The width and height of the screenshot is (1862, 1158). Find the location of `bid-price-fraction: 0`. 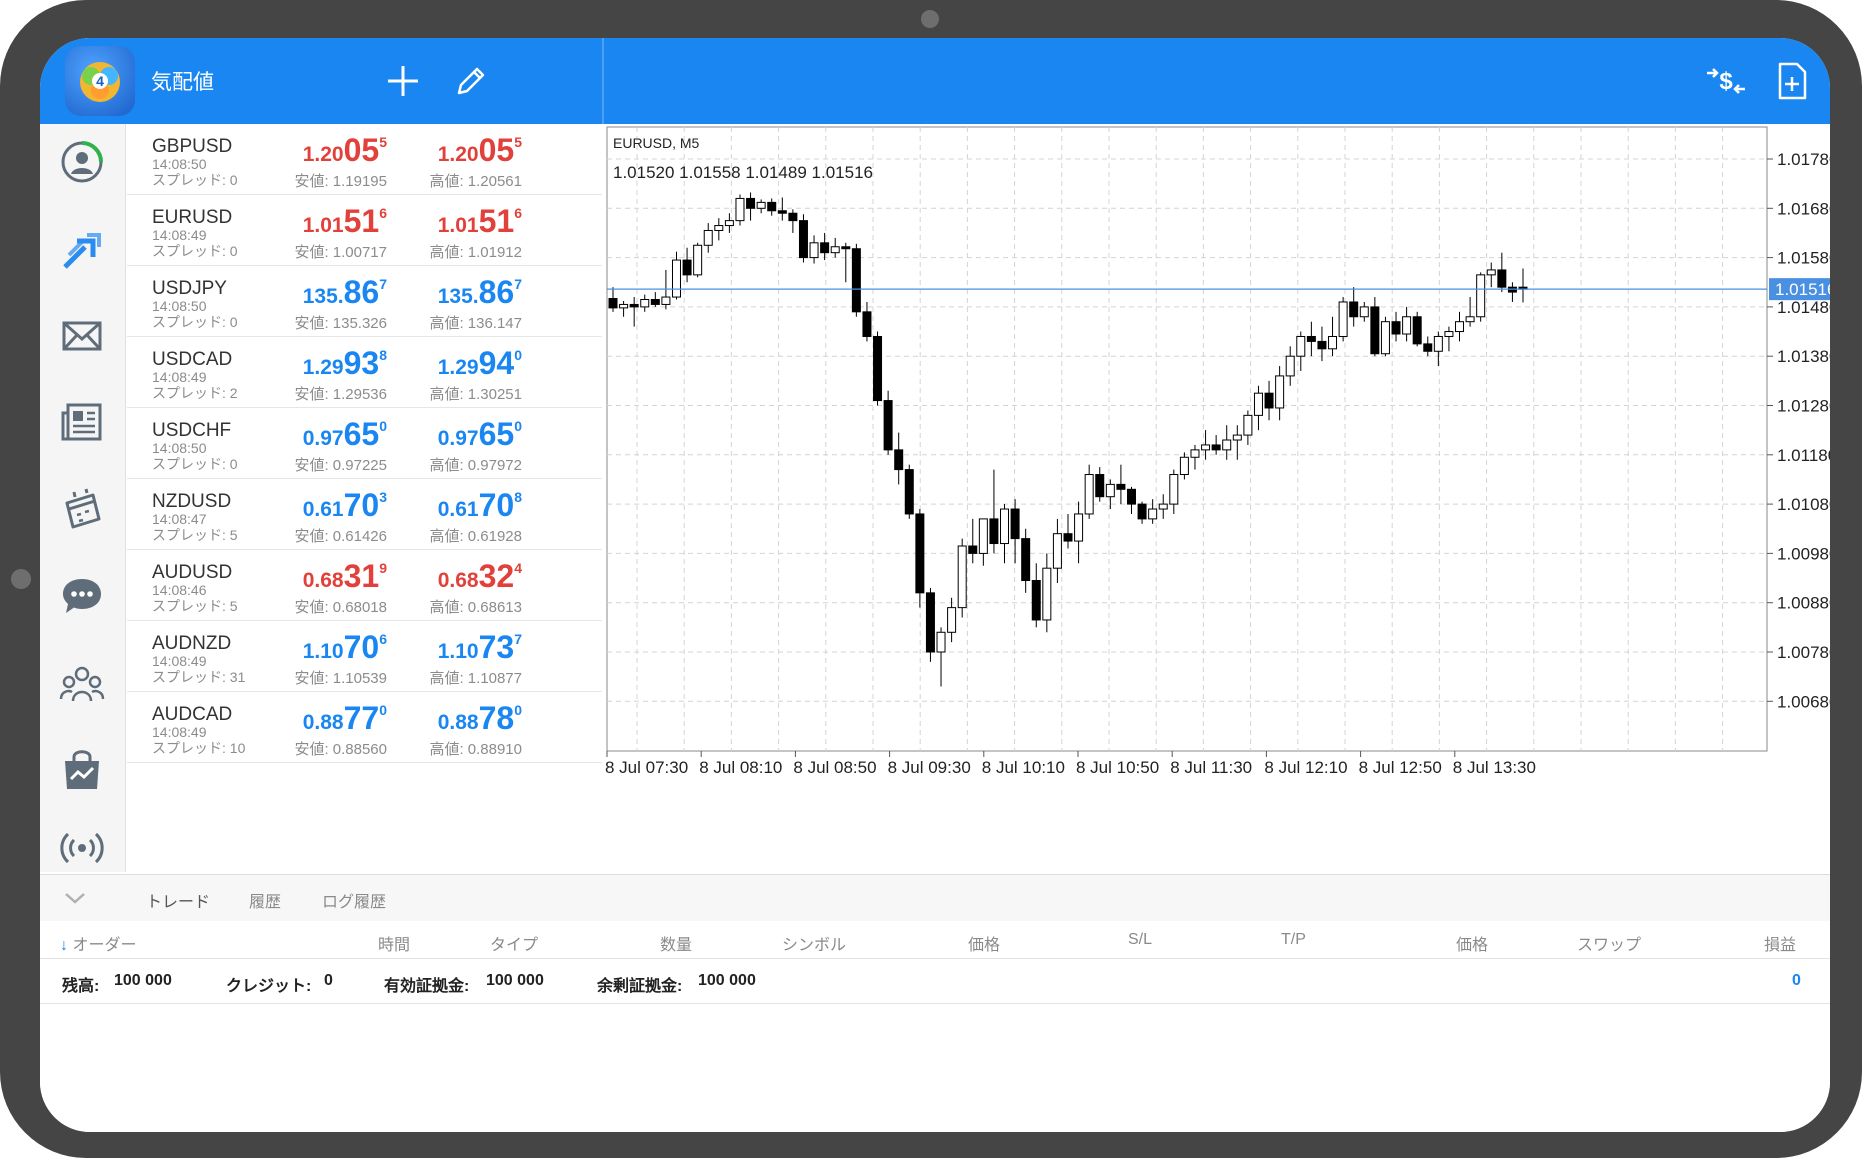

bid-price-fraction: 0 is located at coordinates (383, 426).